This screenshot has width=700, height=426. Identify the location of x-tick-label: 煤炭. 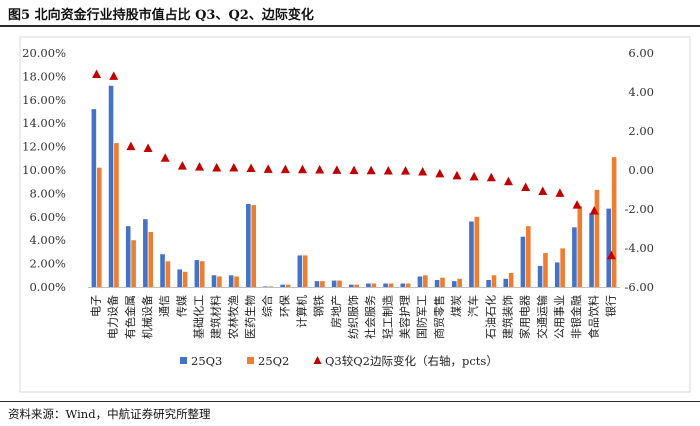
(456, 306).